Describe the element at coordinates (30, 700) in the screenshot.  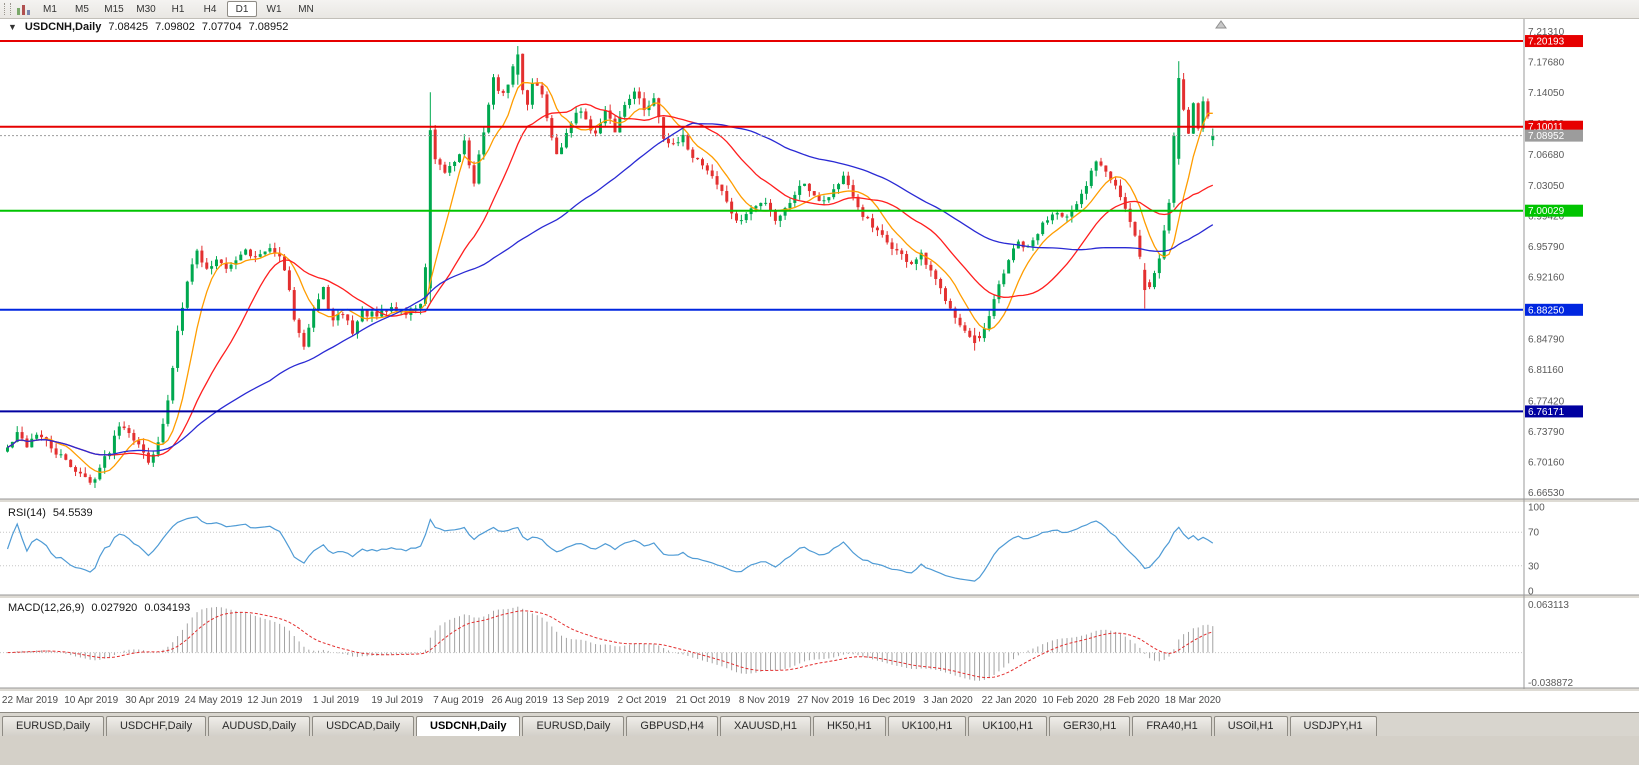
I see `svg-text: 22 Mar 2019` at that location.